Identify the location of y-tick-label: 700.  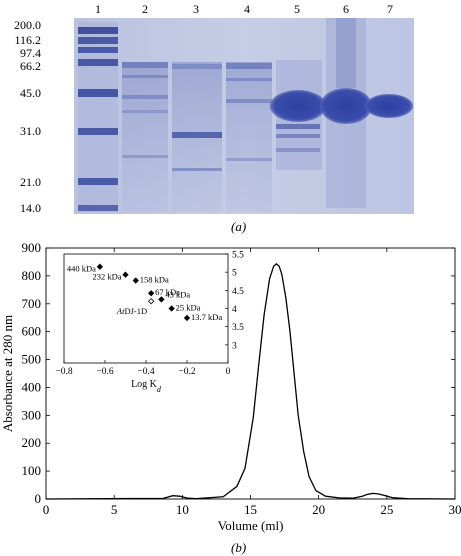
(32, 303).